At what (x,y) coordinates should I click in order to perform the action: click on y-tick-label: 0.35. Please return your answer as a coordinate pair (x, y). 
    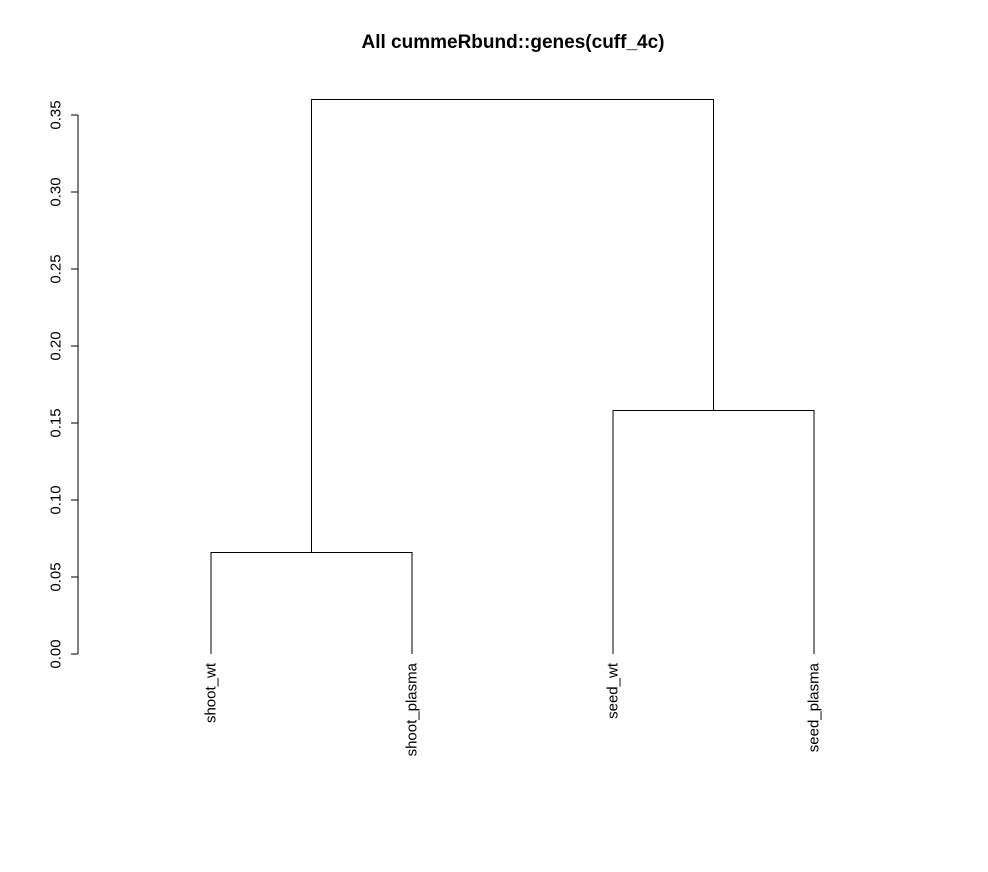
    Looking at the image, I should click on (56, 114).